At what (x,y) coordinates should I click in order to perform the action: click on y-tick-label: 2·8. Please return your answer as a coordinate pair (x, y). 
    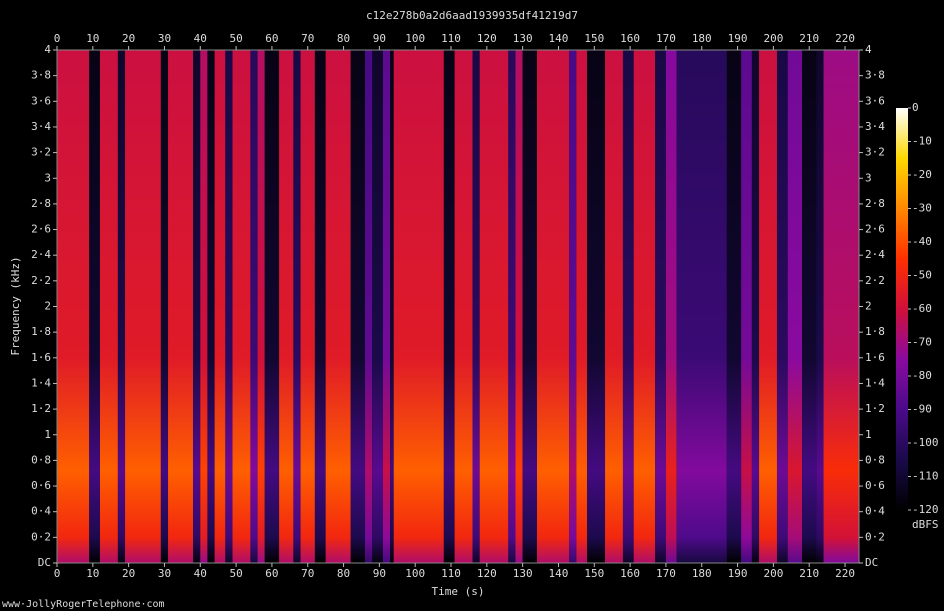
    Looking at the image, I should click on (41, 203).